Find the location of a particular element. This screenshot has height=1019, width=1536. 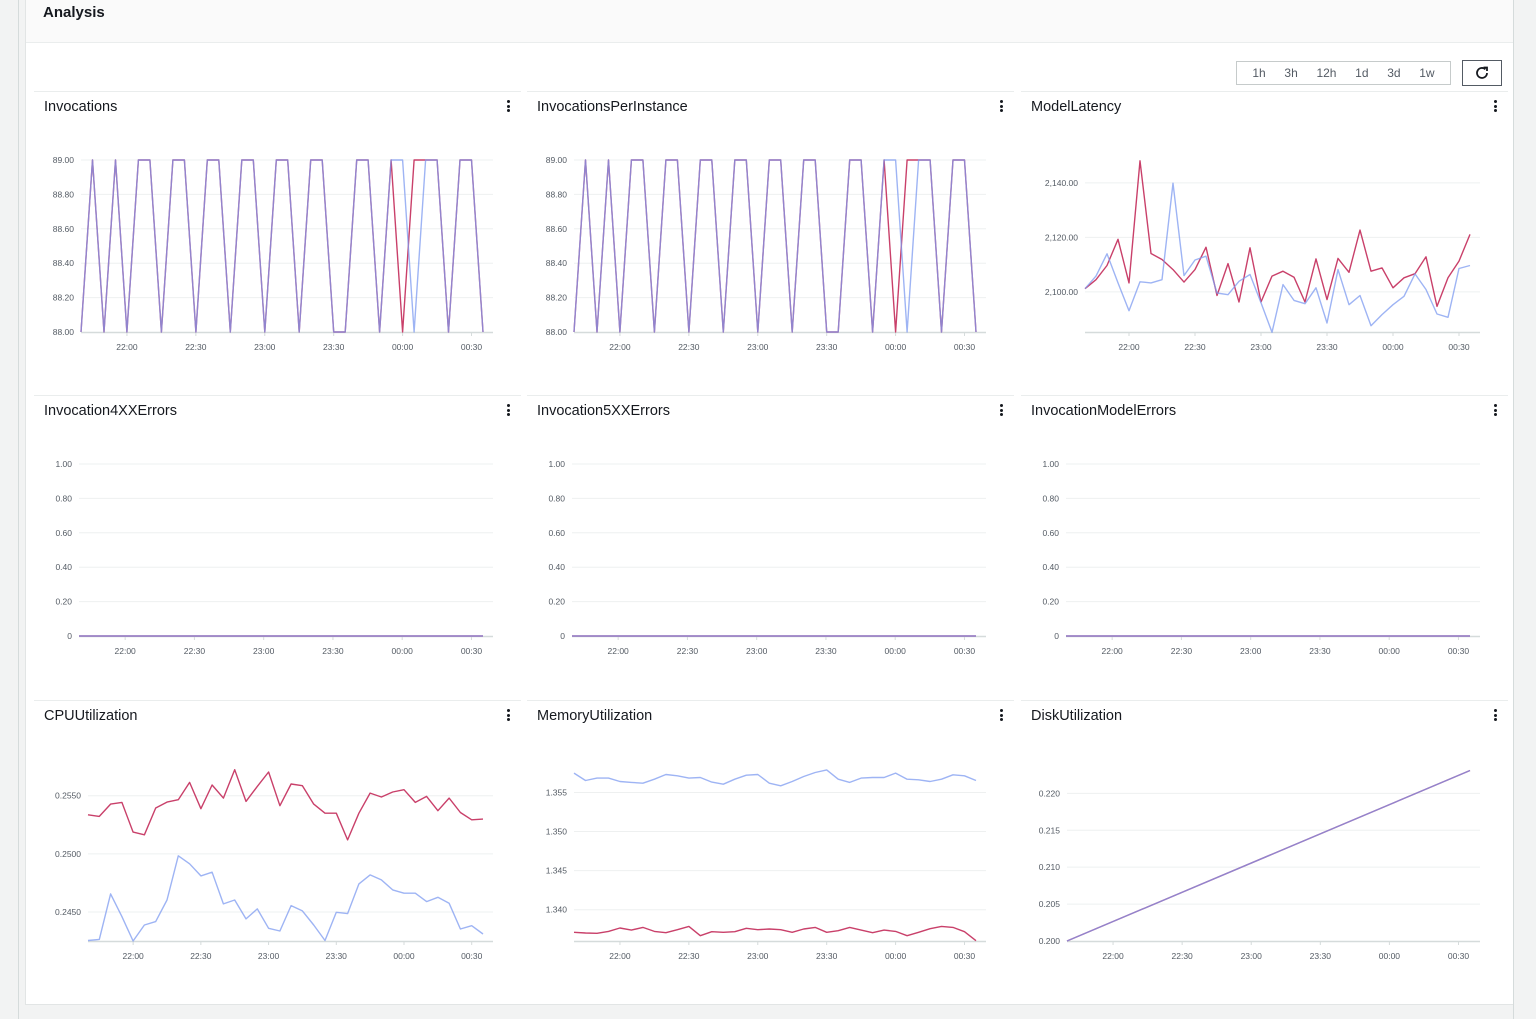

y-tick-label: 1.345 is located at coordinates (557, 871).